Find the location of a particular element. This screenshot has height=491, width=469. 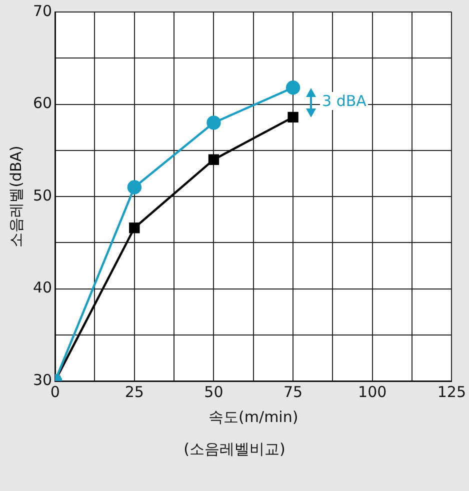

y-tick-label: 30 is located at coordinates (42, 379).